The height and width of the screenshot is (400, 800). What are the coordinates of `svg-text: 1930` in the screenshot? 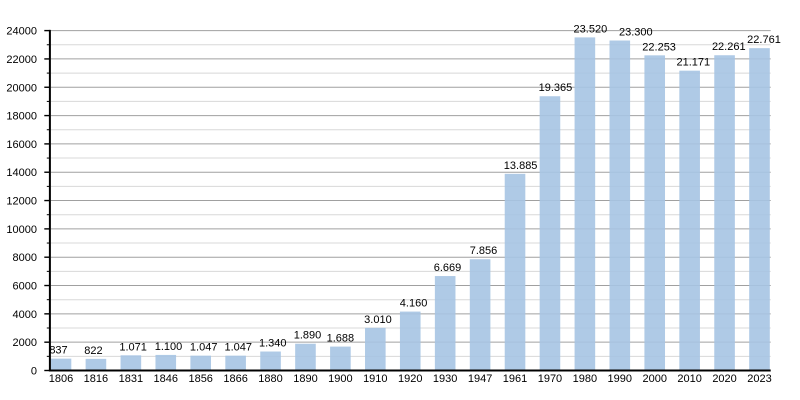 It's located at (445, 379).